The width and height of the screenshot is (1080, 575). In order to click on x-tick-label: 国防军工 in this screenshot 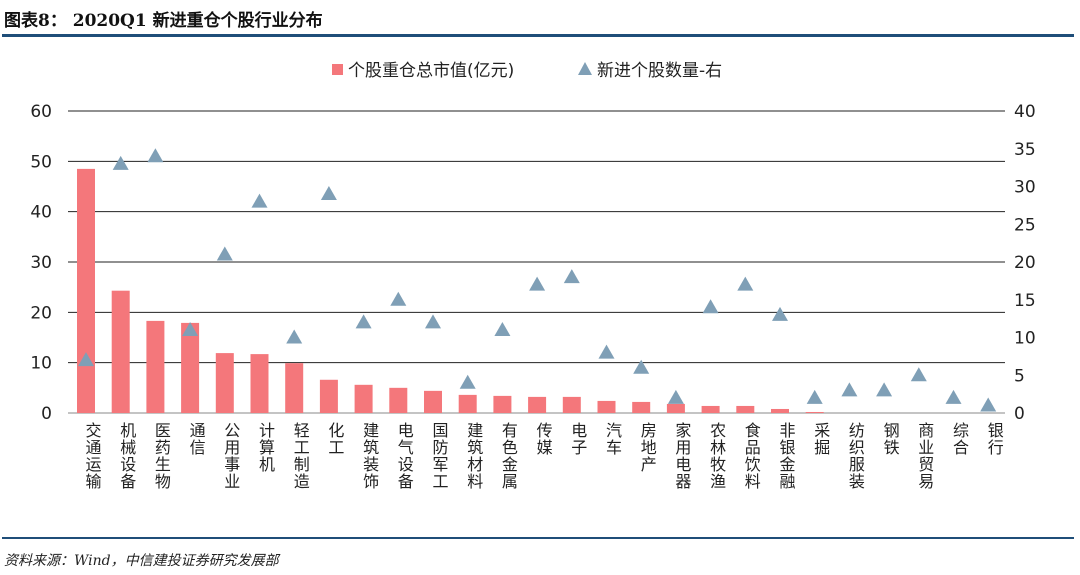, I will do `click(439, 456)`.